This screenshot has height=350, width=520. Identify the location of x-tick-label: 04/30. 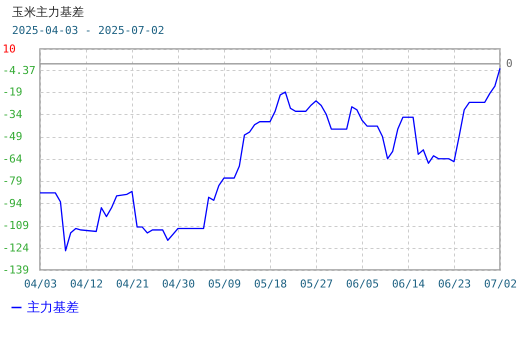
(179, 284).